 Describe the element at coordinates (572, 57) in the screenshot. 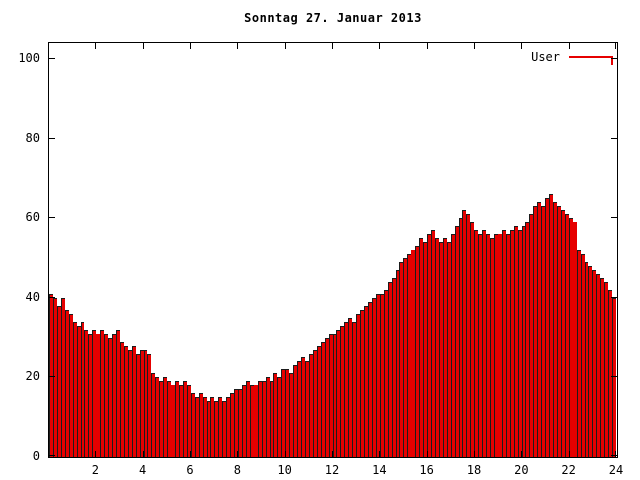

I see `legend: User` at that location.